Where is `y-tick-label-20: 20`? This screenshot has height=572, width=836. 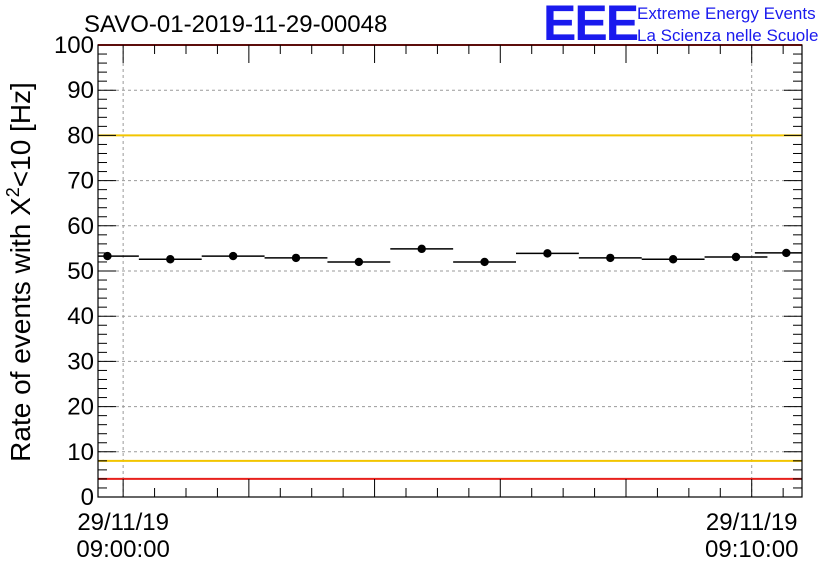 y-tick-label-20: 20 is located at coordinates (80, 407).